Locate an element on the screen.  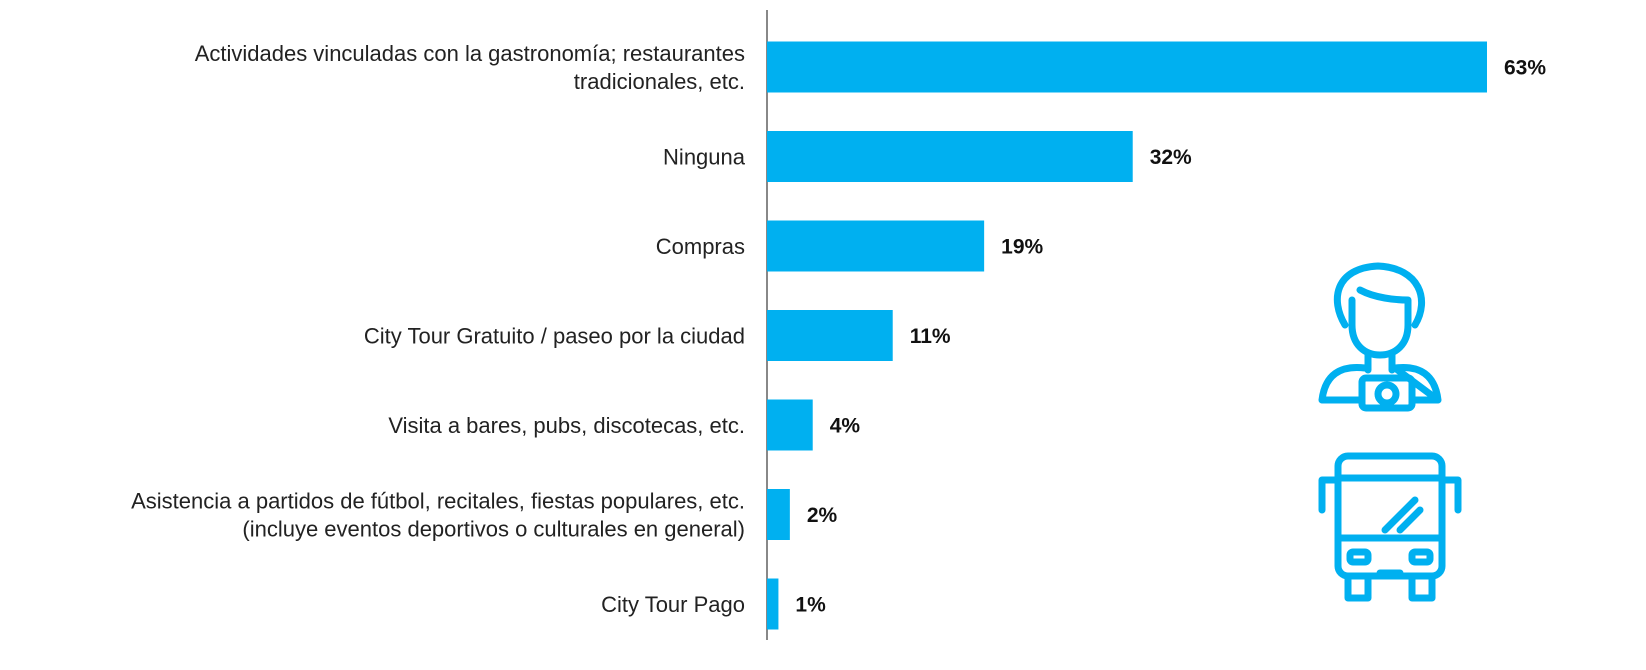
category-label: City Tour Pago is located at coordinates (673, 604).